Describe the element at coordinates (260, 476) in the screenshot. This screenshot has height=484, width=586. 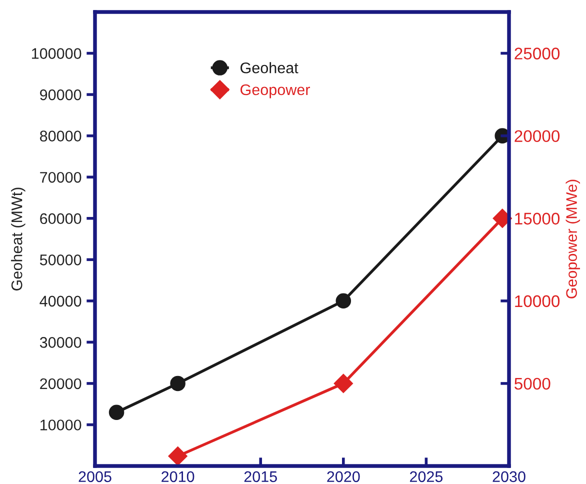
I see `x-tick-label: 2015` at that location.